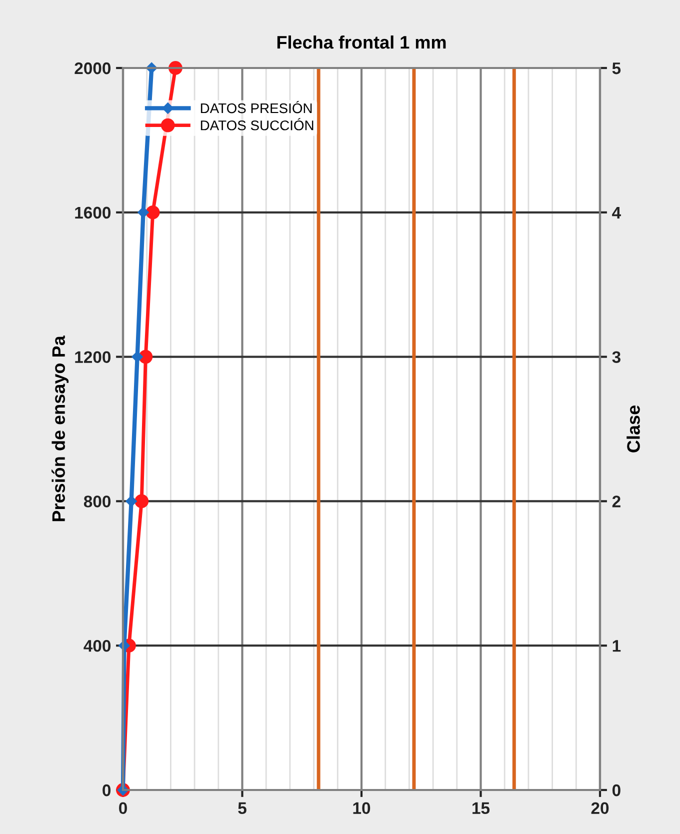 The image size is (680, 834). What do you see at coordinates (616, 212) in the screenshot?
I see `y2-tick-label: 4` at bounding box center [616, 212].